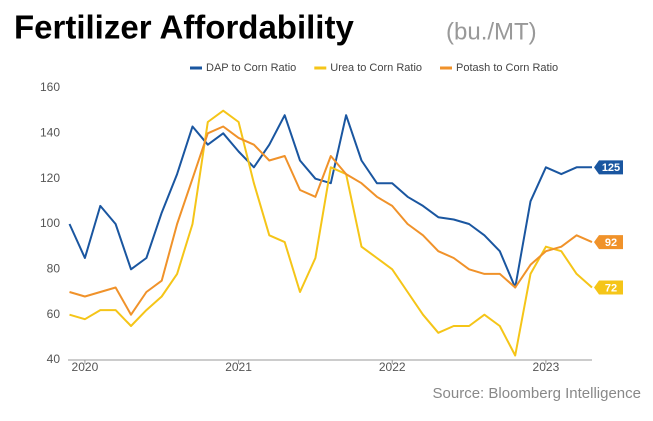 This screenshot has height=421, width=653. I want to click on y-tick-label: 140, so click(50, 133).